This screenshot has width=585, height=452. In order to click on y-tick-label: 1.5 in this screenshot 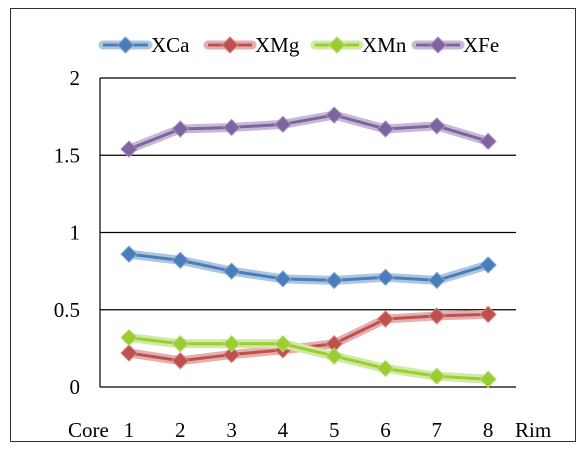, I will do `click(67, 155)`.